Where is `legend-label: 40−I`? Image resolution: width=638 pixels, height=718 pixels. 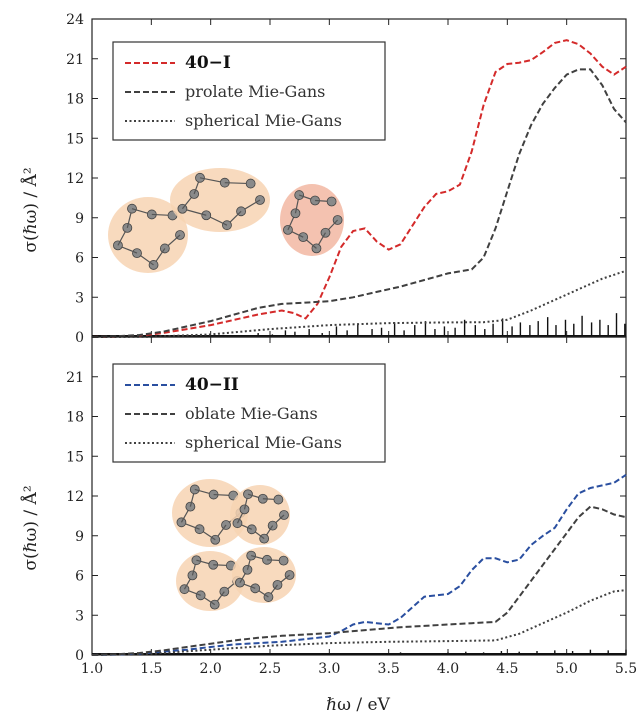 legend-label: 40−I is located at coordinates (208, 63).